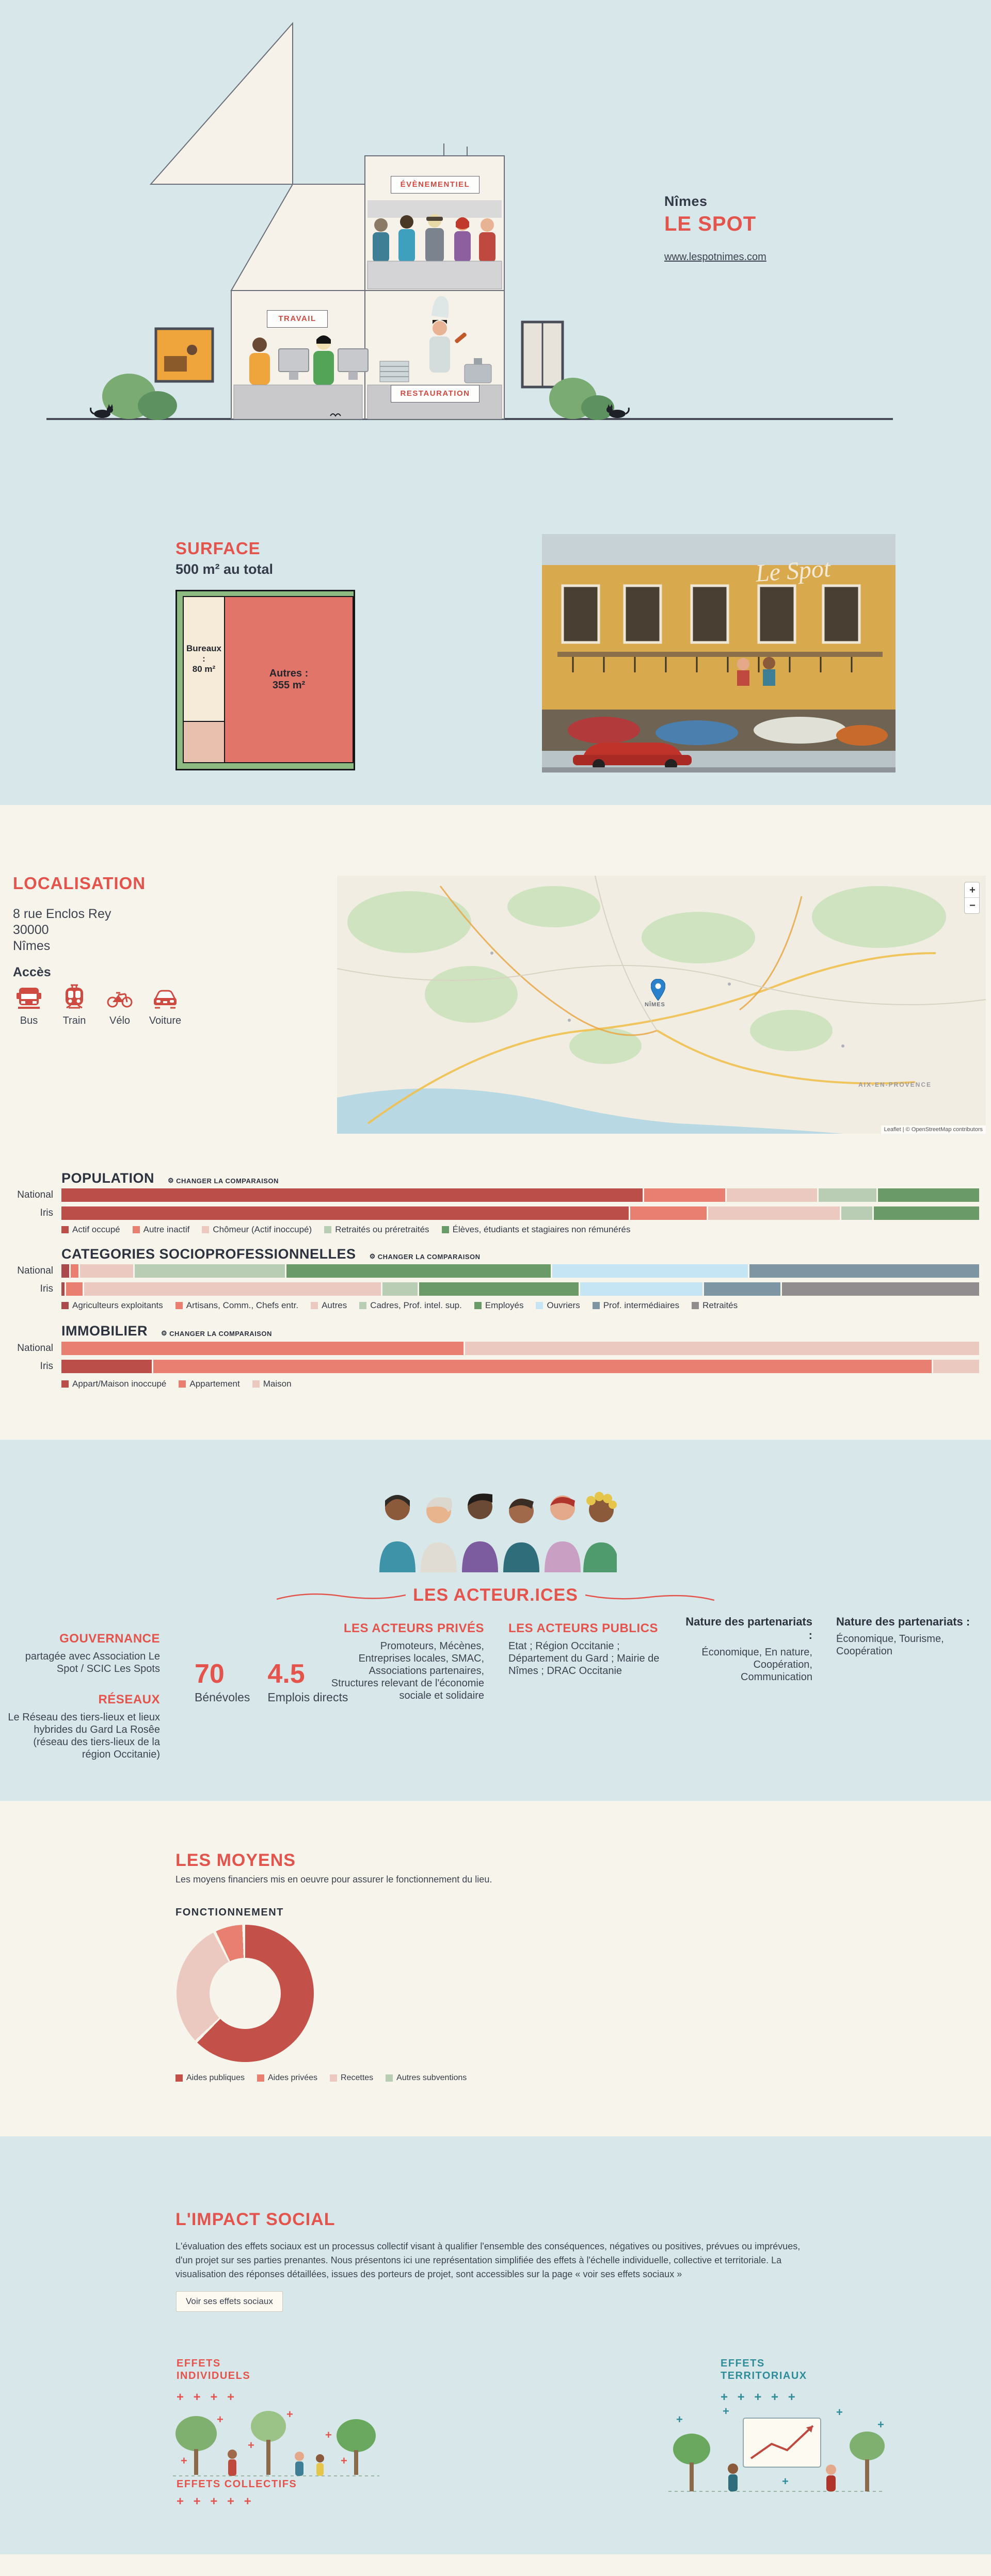  Describe the element at coordinates (429, 1257) in the screenshot. I see `changer-label: CHANGER LA COMPARAISON` at that location.